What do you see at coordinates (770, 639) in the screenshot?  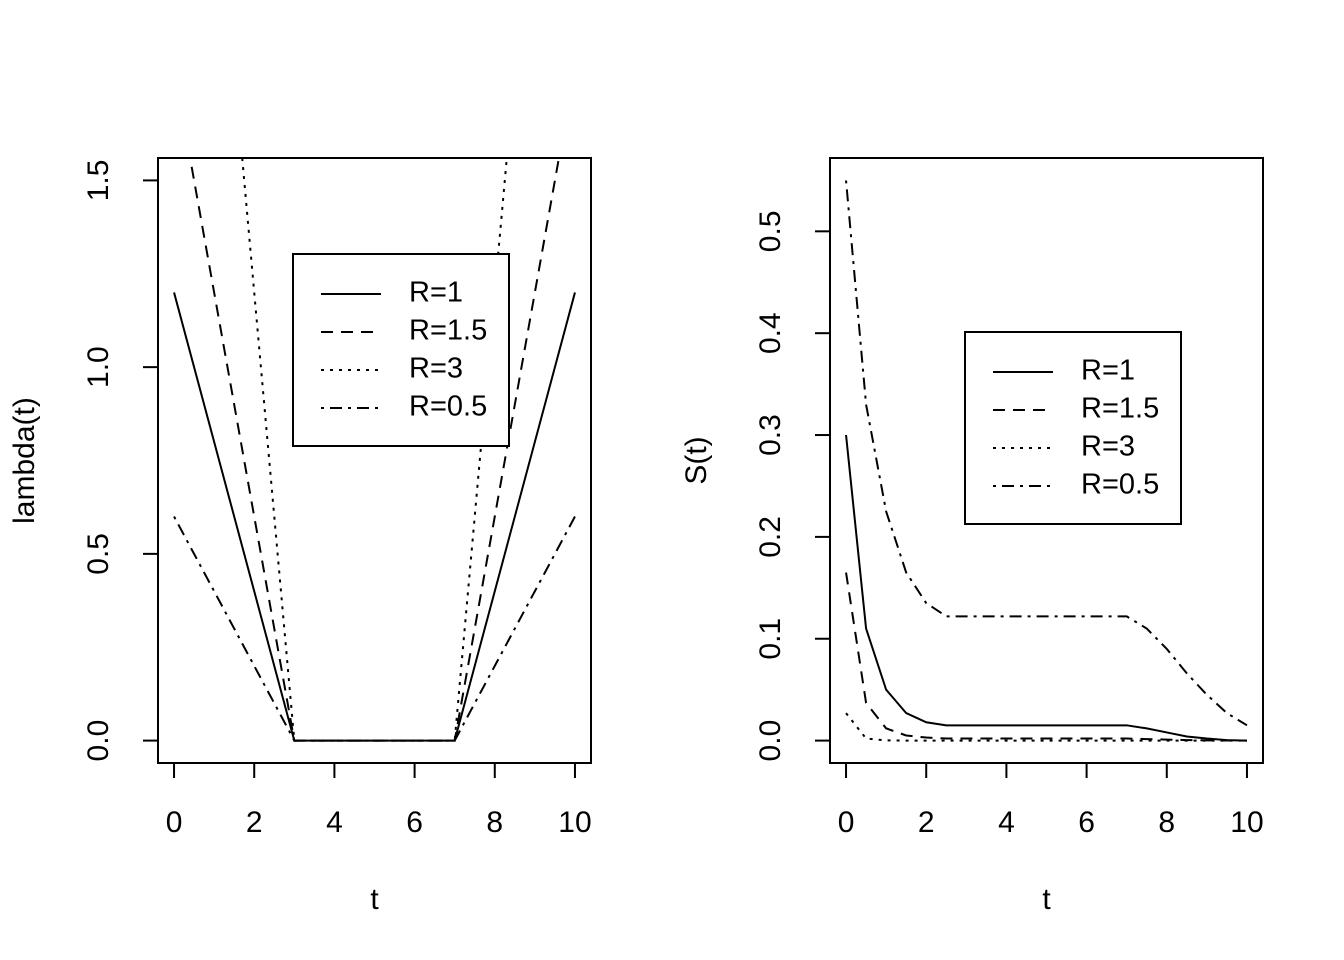 I see `y-tick-label: 0.1` at bounding box center [770, 639].